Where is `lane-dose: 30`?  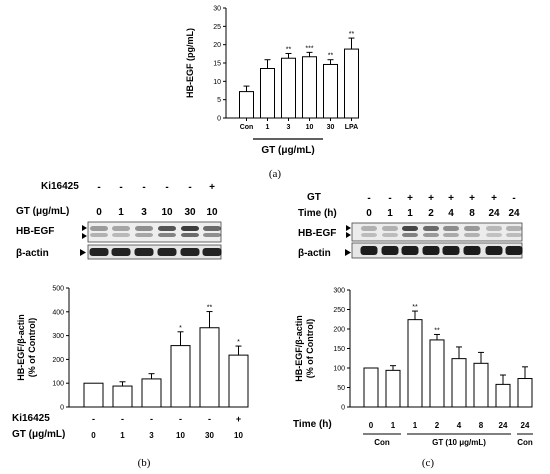 lane-dose: 30 is located at coordinates (190, 212).